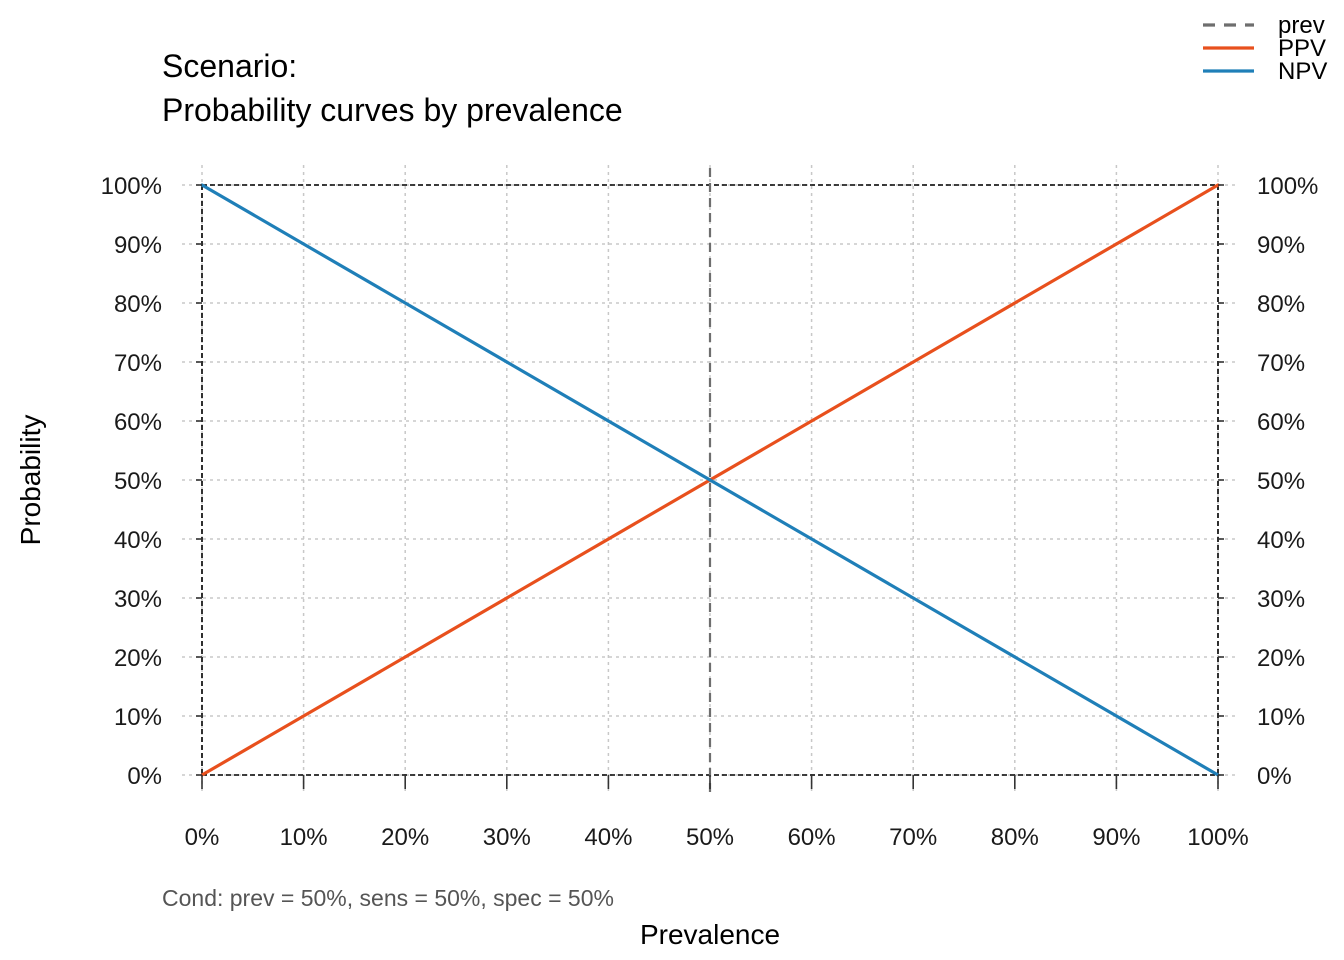  I want to click on y-tick-label-right: 90%, so click(1281, 245).